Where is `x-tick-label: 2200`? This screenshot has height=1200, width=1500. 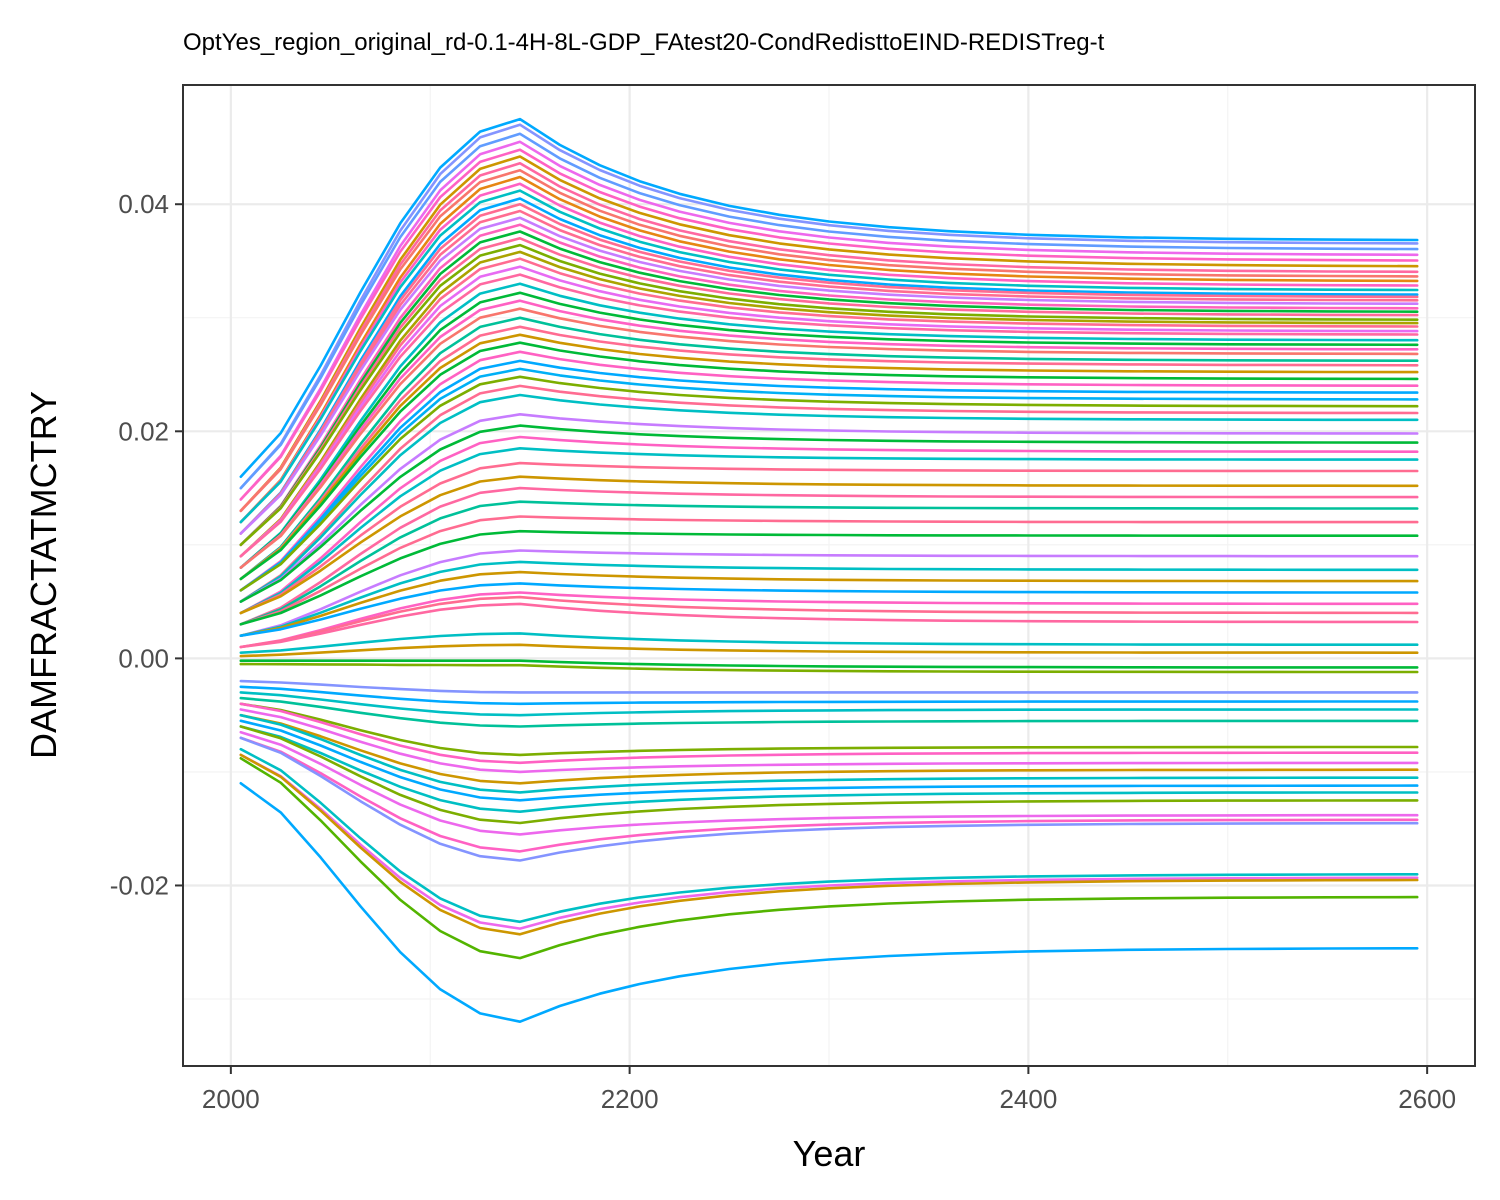
x-tick-label: 2200 is located at coordinates (630, 1099).